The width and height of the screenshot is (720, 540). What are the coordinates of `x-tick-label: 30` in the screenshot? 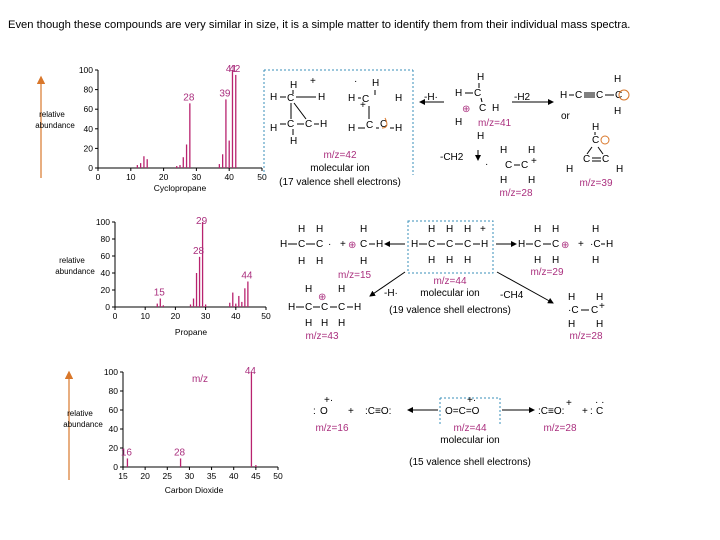 It's located at (190, 476).